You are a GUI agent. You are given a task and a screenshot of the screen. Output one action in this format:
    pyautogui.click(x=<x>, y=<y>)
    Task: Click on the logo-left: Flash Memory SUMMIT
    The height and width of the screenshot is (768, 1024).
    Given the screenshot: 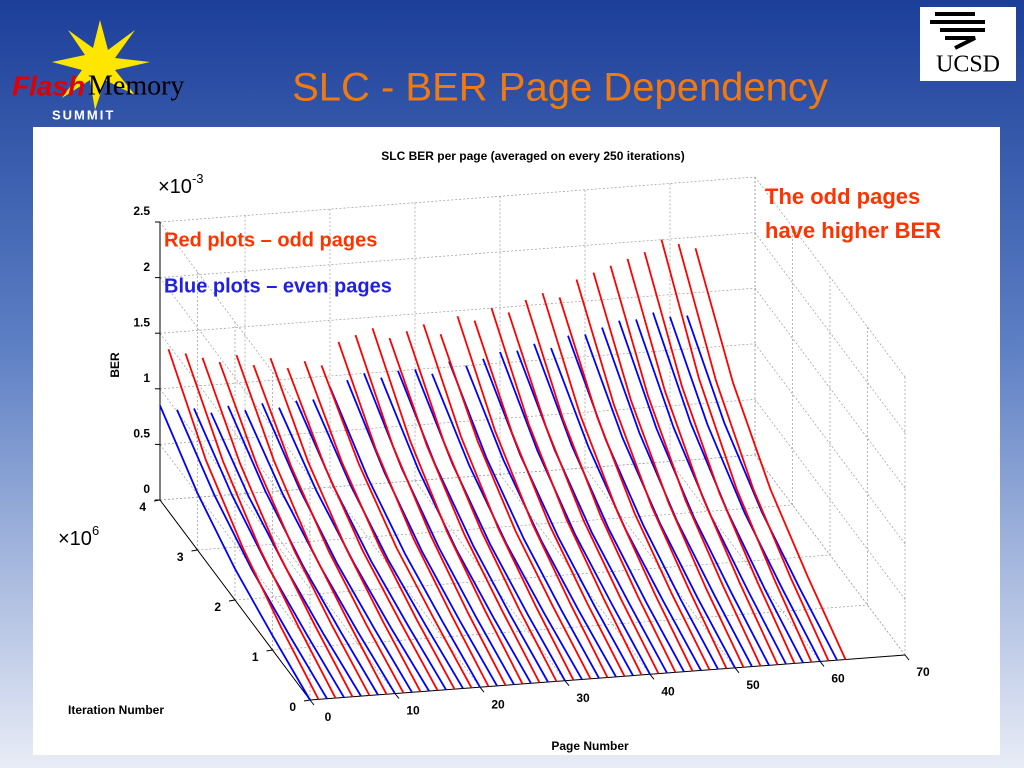 What is the action you would take?
    pyautogui.click(x=98, y=71)
    